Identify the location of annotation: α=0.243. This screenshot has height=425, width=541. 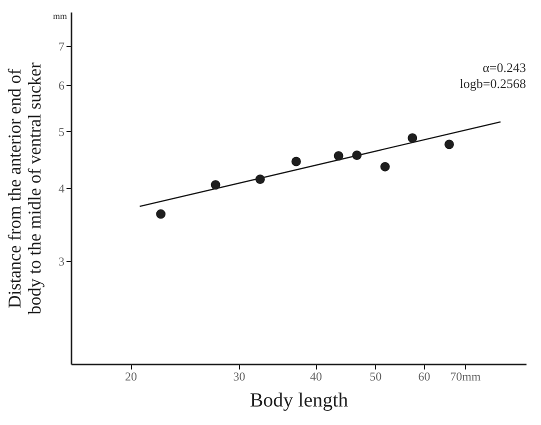
(504, 67).